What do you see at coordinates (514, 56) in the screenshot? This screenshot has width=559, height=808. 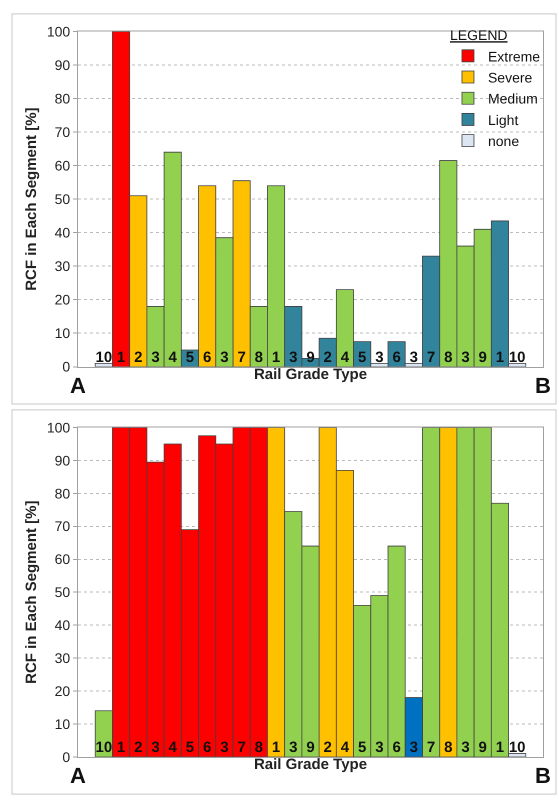 I see `legend-label: Extreme` at bounding box center [514, 56].